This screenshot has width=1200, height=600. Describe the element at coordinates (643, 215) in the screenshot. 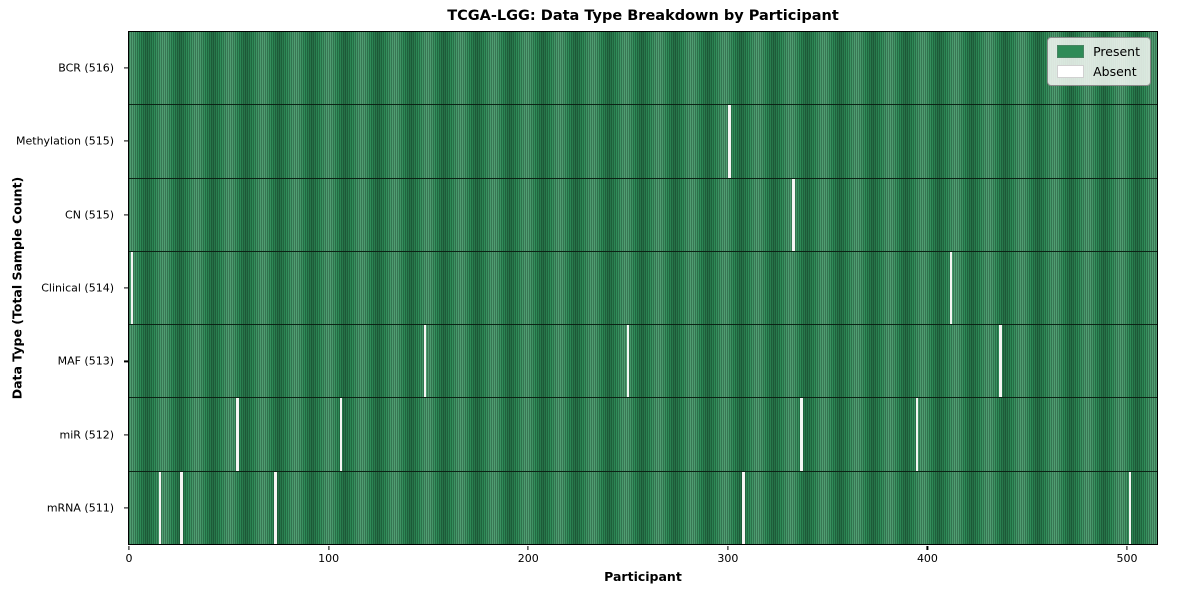

I see `heatmap-row-cn` at that location.